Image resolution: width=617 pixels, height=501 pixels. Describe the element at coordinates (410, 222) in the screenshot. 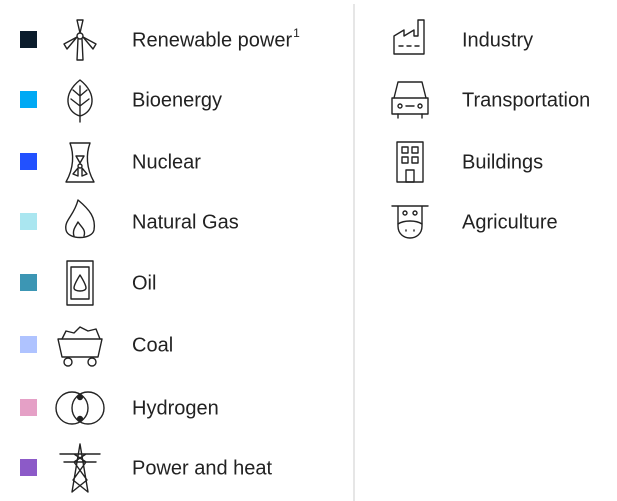

I see `icon-cow` at that location.